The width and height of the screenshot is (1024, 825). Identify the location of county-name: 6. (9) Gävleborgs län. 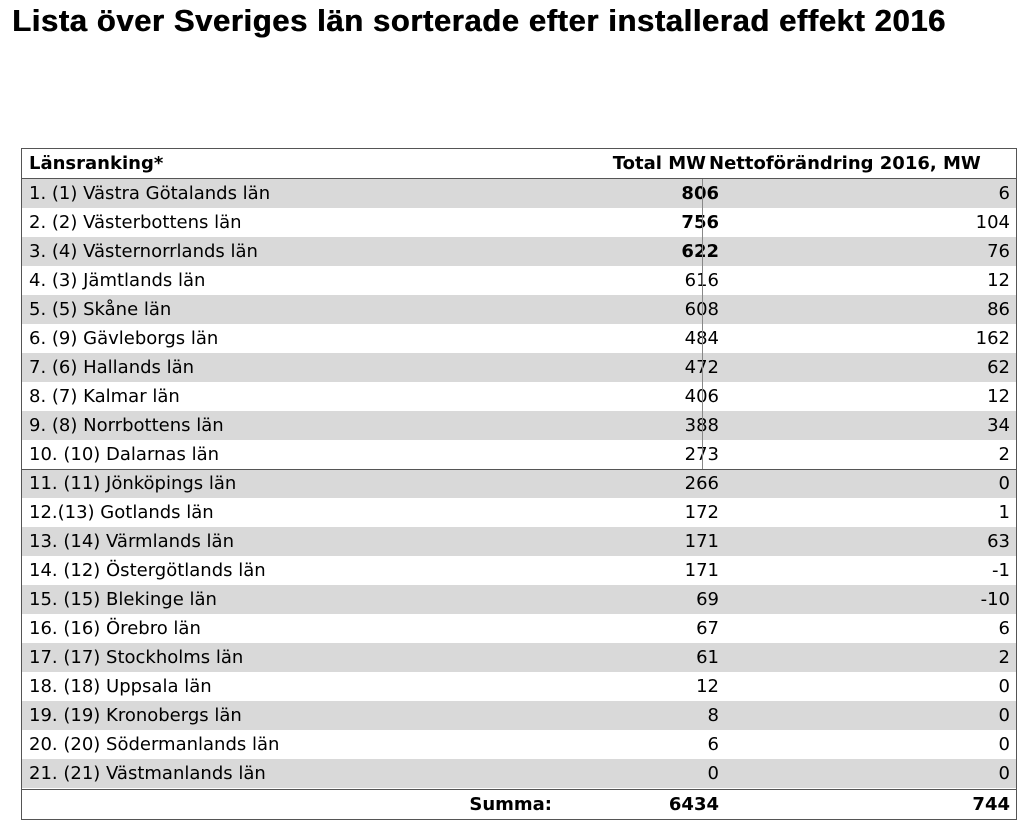
(124, 338).